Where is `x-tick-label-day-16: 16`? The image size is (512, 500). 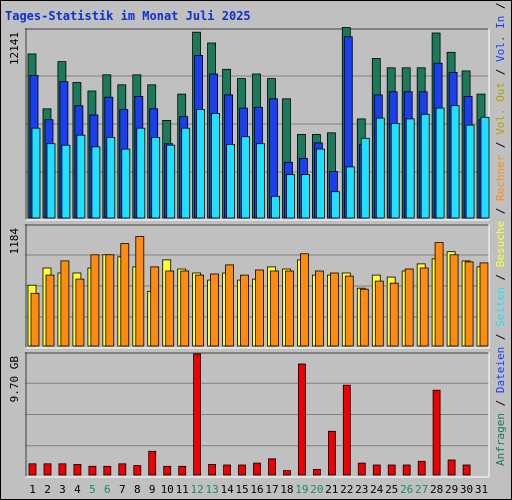
x-tick-label-day-16: 16 is located at coordinates (256, 489).